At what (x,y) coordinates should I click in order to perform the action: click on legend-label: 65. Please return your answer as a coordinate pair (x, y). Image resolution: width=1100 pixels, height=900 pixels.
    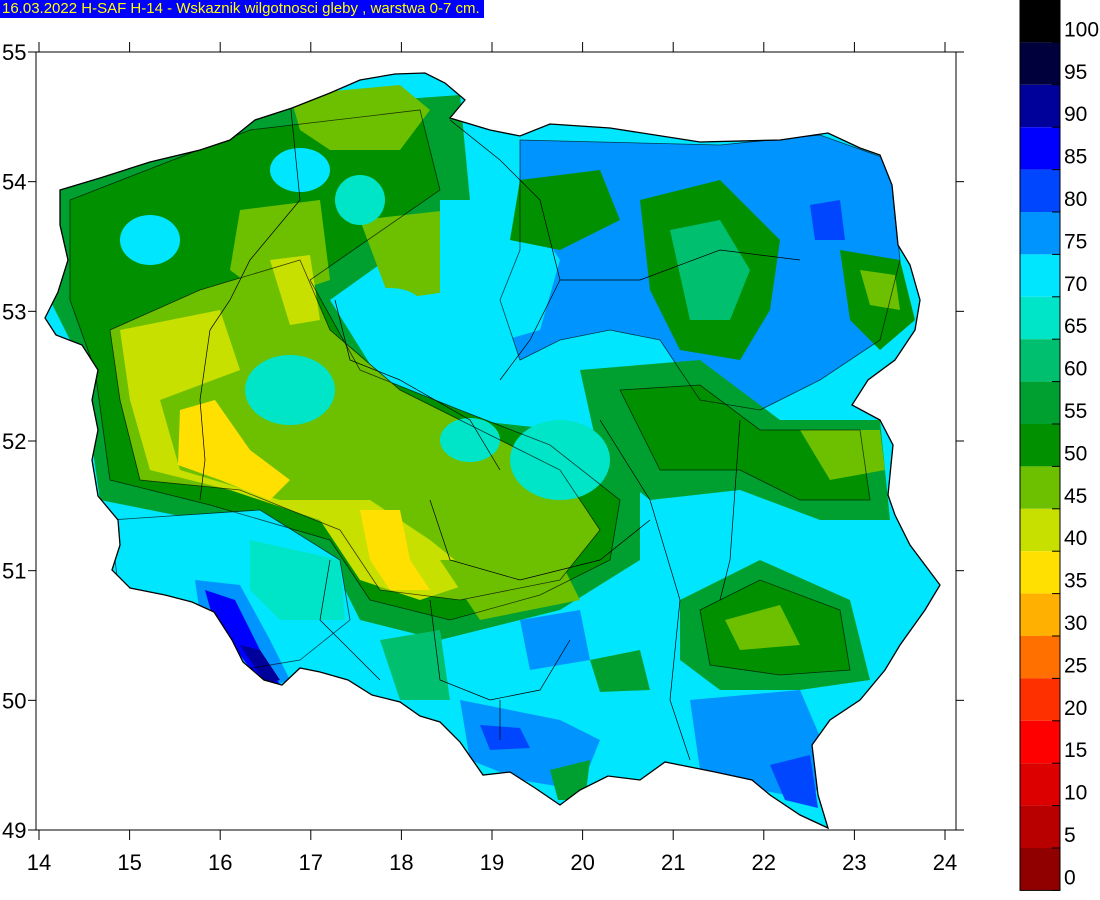
    Looking at the image, I should click on (1075, 326).